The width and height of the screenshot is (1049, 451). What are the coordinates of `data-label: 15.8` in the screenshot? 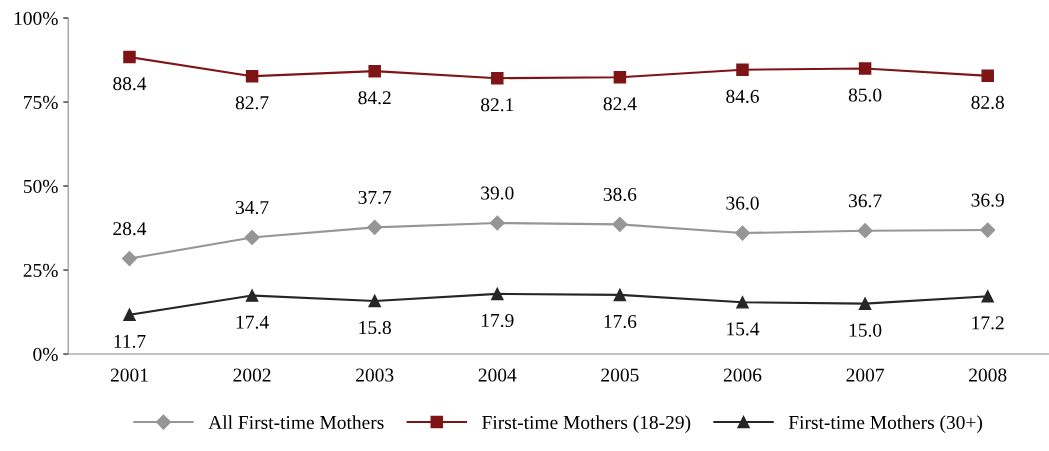 It's located at (375, 327).